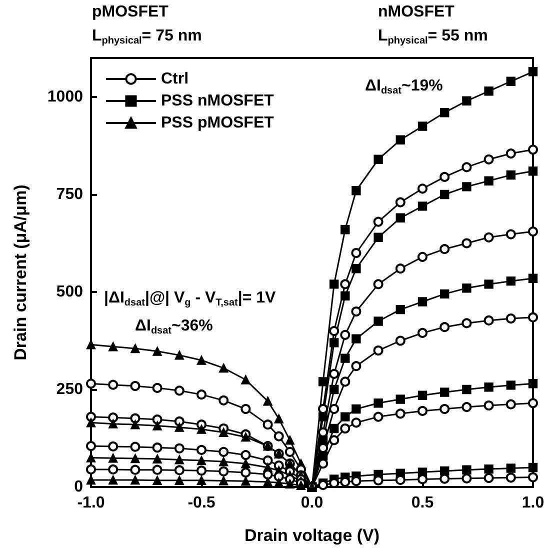 This screenshot has width=549, height=557. I want to click on x-tick-label: 1.0, so click(533, 503).